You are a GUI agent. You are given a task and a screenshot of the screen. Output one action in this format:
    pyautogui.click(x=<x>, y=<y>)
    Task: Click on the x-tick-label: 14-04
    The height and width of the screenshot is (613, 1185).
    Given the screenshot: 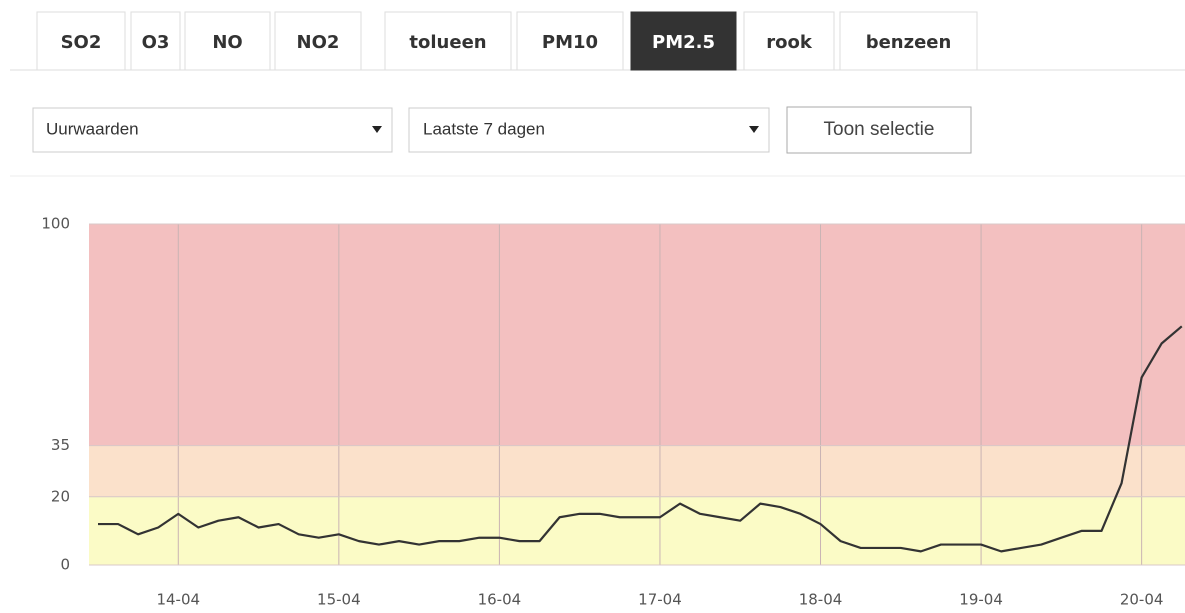 What is the action you would take?
    pyautogui.click(x=178, y=600)
    